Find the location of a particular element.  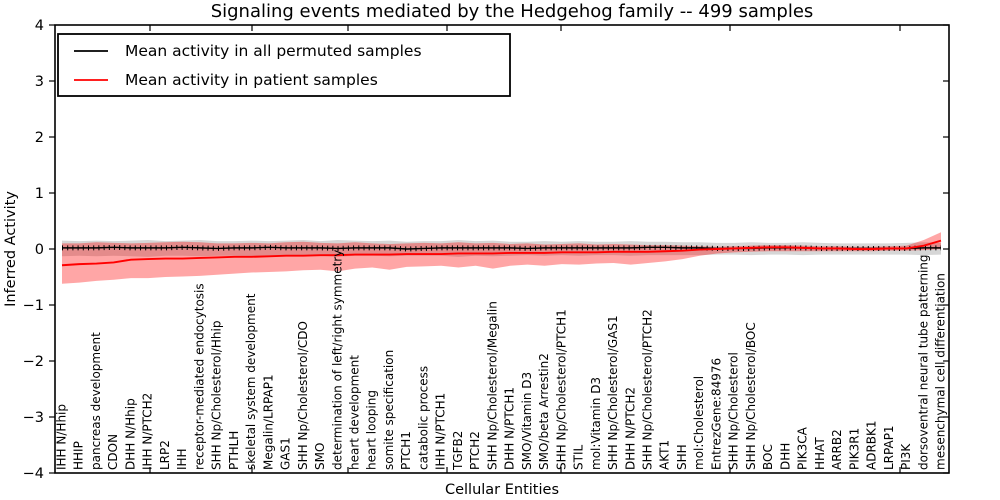

x-tick-label: IHH is located at coordinates (182, 459).